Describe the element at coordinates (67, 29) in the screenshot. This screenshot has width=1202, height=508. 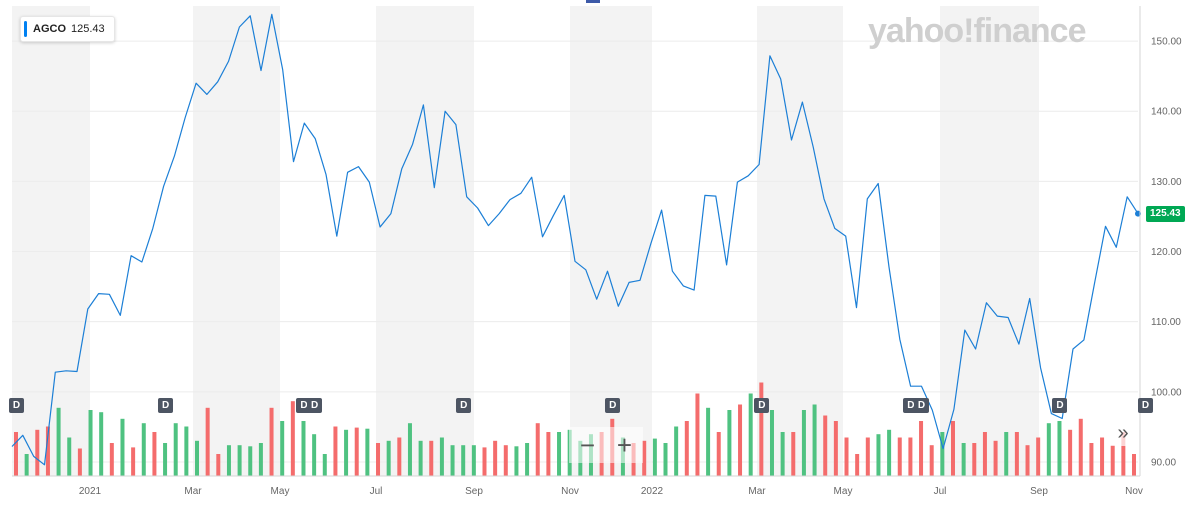
I see `ticker-legend: AGCO 125.43` at that location.